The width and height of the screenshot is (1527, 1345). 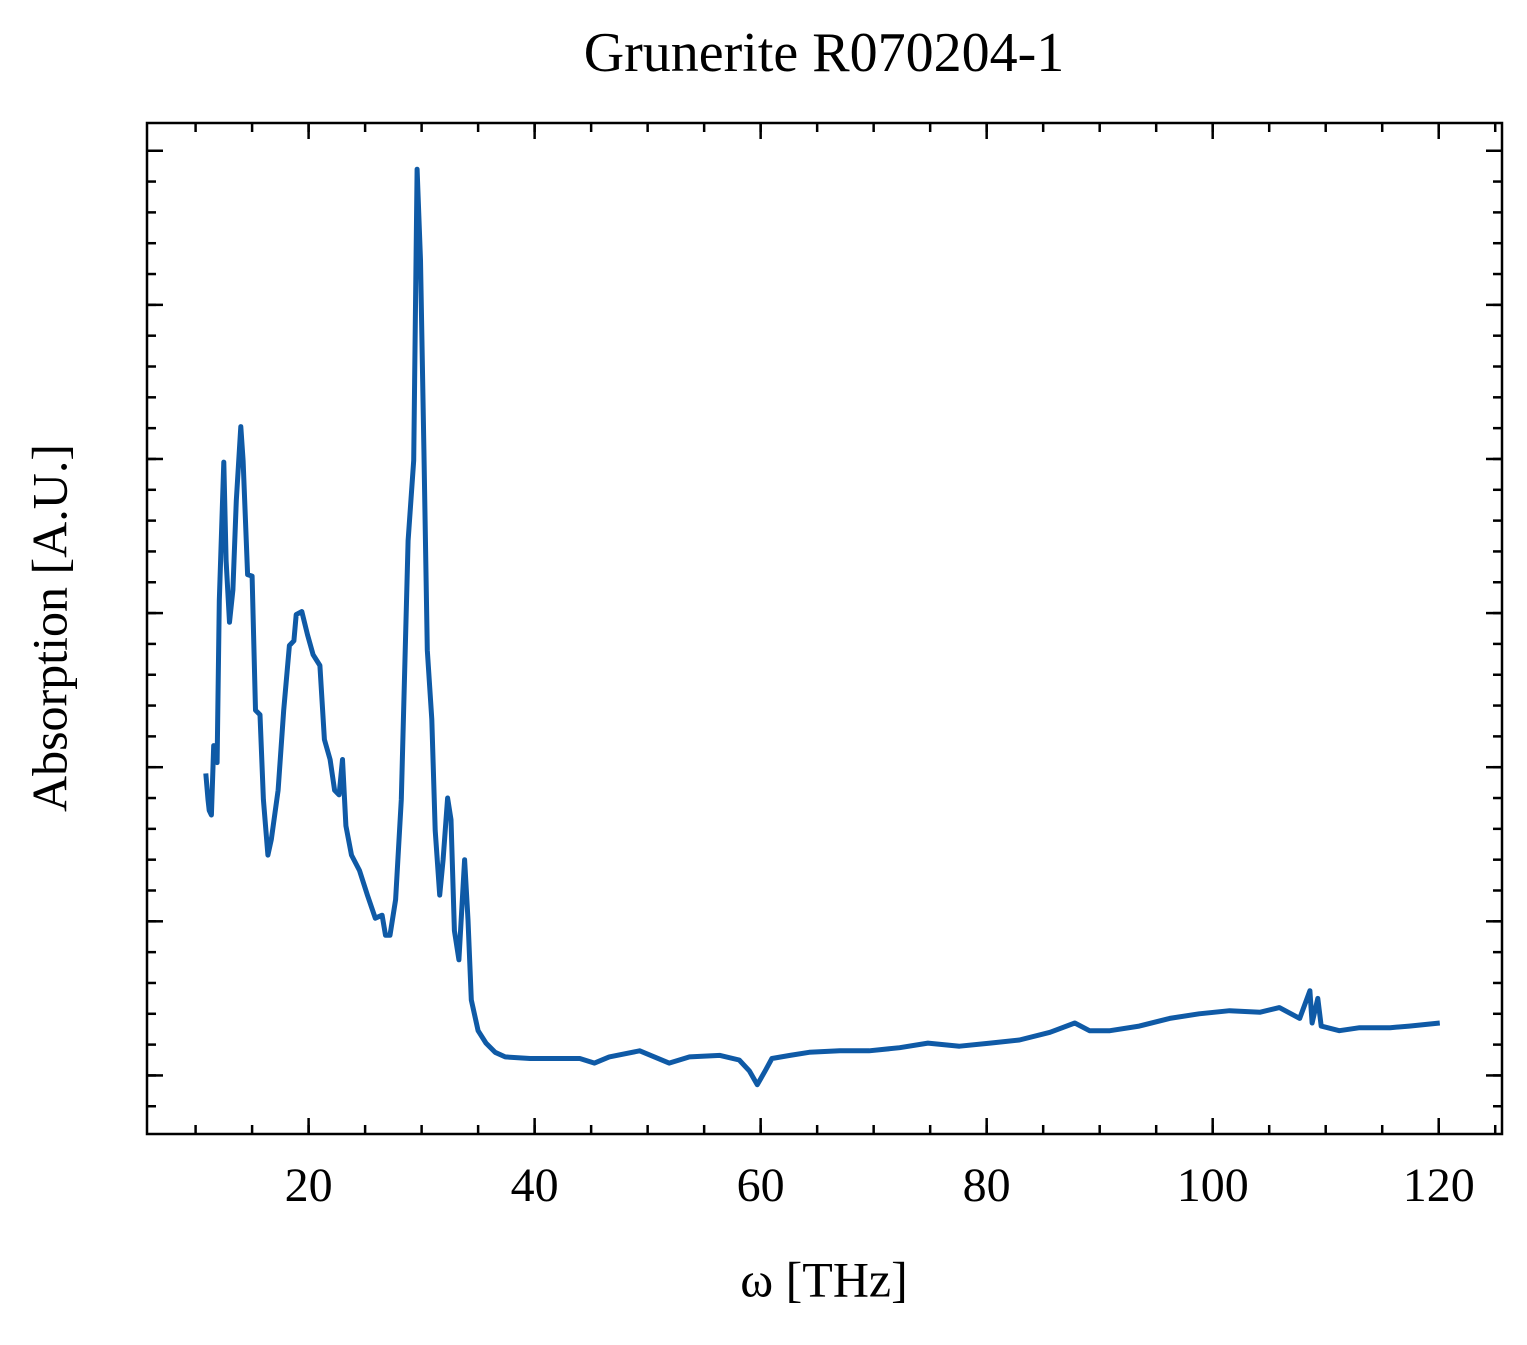 I want to click on y-axis-label: Absorption [A.U.], so click(x=49, y=628).